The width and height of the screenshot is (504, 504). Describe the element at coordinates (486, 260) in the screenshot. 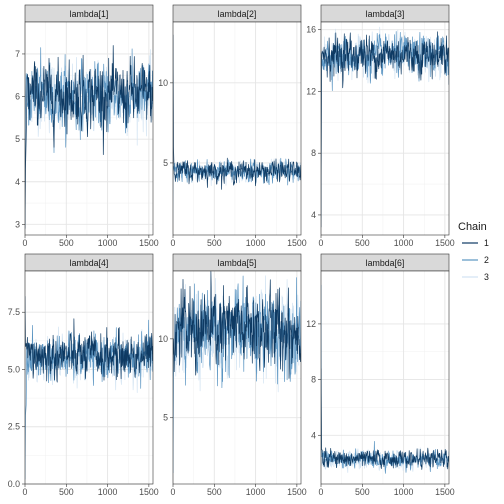

I see `legend-label: 2` at that location.